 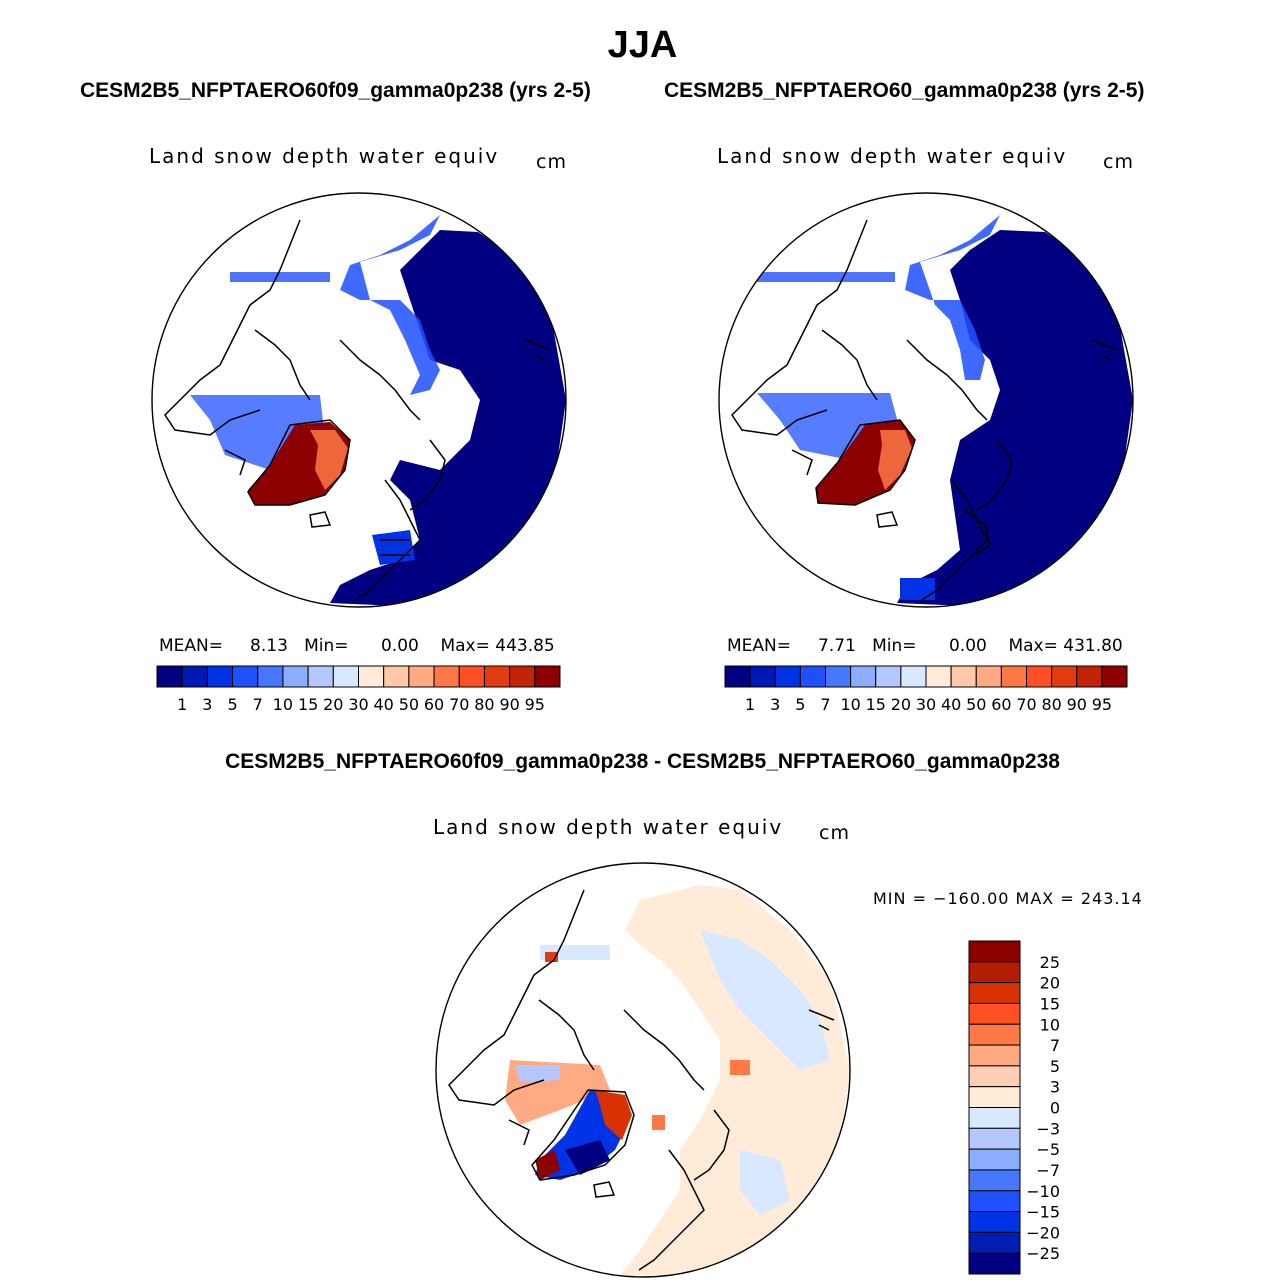 I want to click on difference-minmax: MIN = −160.00 MAX = 243.14, so click(x=1008, y=898).